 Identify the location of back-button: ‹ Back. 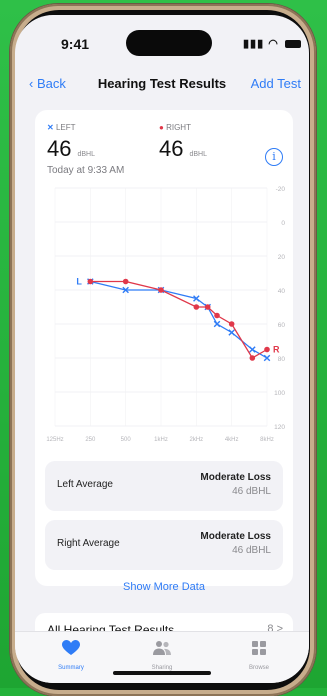
(47, 83).